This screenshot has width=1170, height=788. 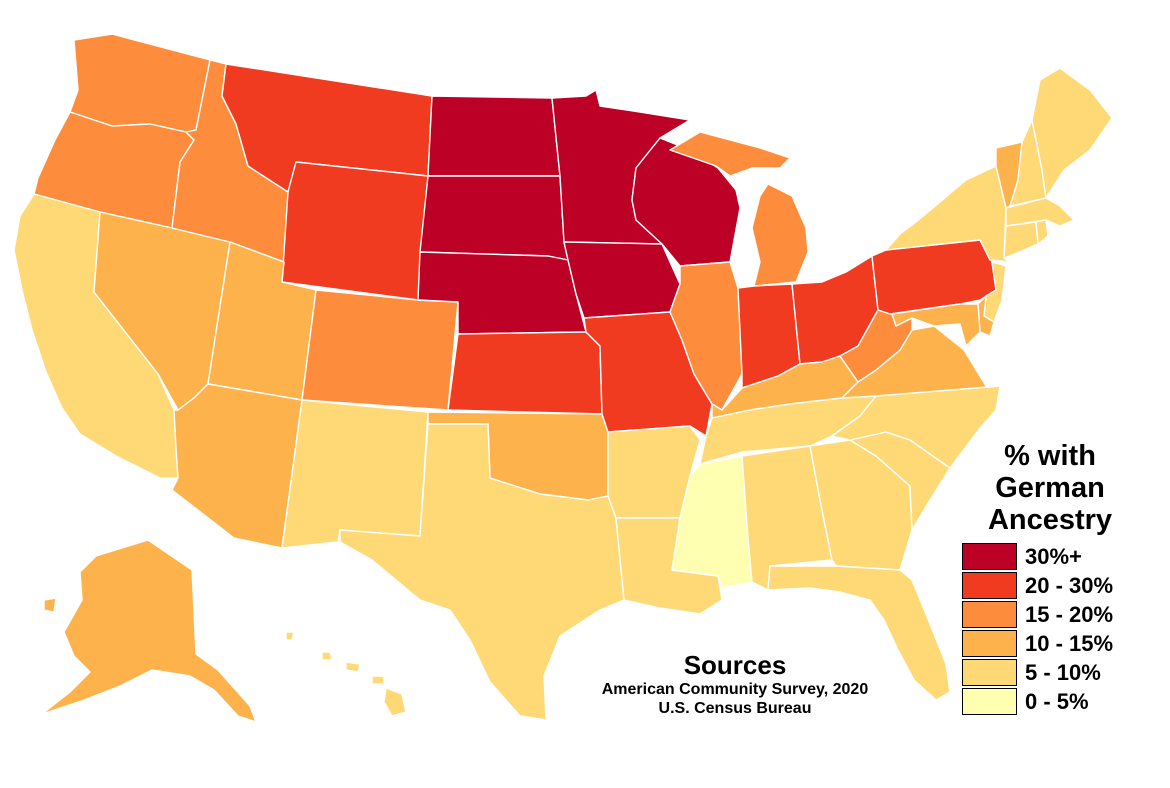 I want to click on sources-line: U.S. Census Bureau, so click(x=735, y=708).